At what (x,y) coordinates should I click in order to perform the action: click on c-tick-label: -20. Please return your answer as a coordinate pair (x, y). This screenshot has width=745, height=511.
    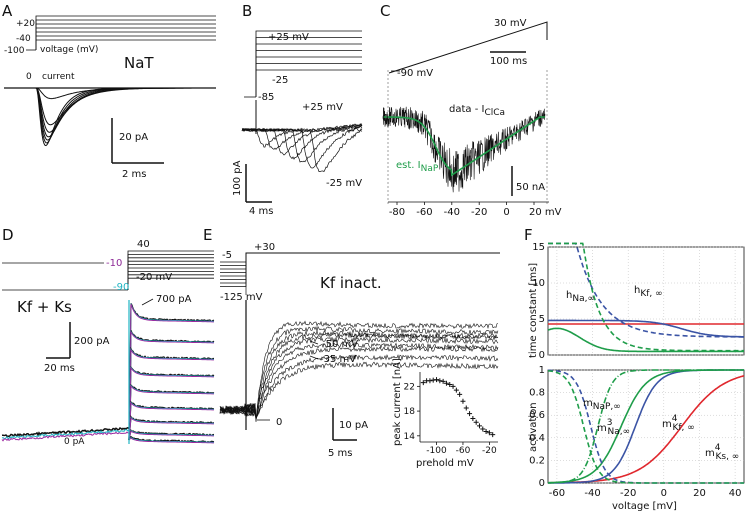
    Looking at the image, I should click on (479, 212).